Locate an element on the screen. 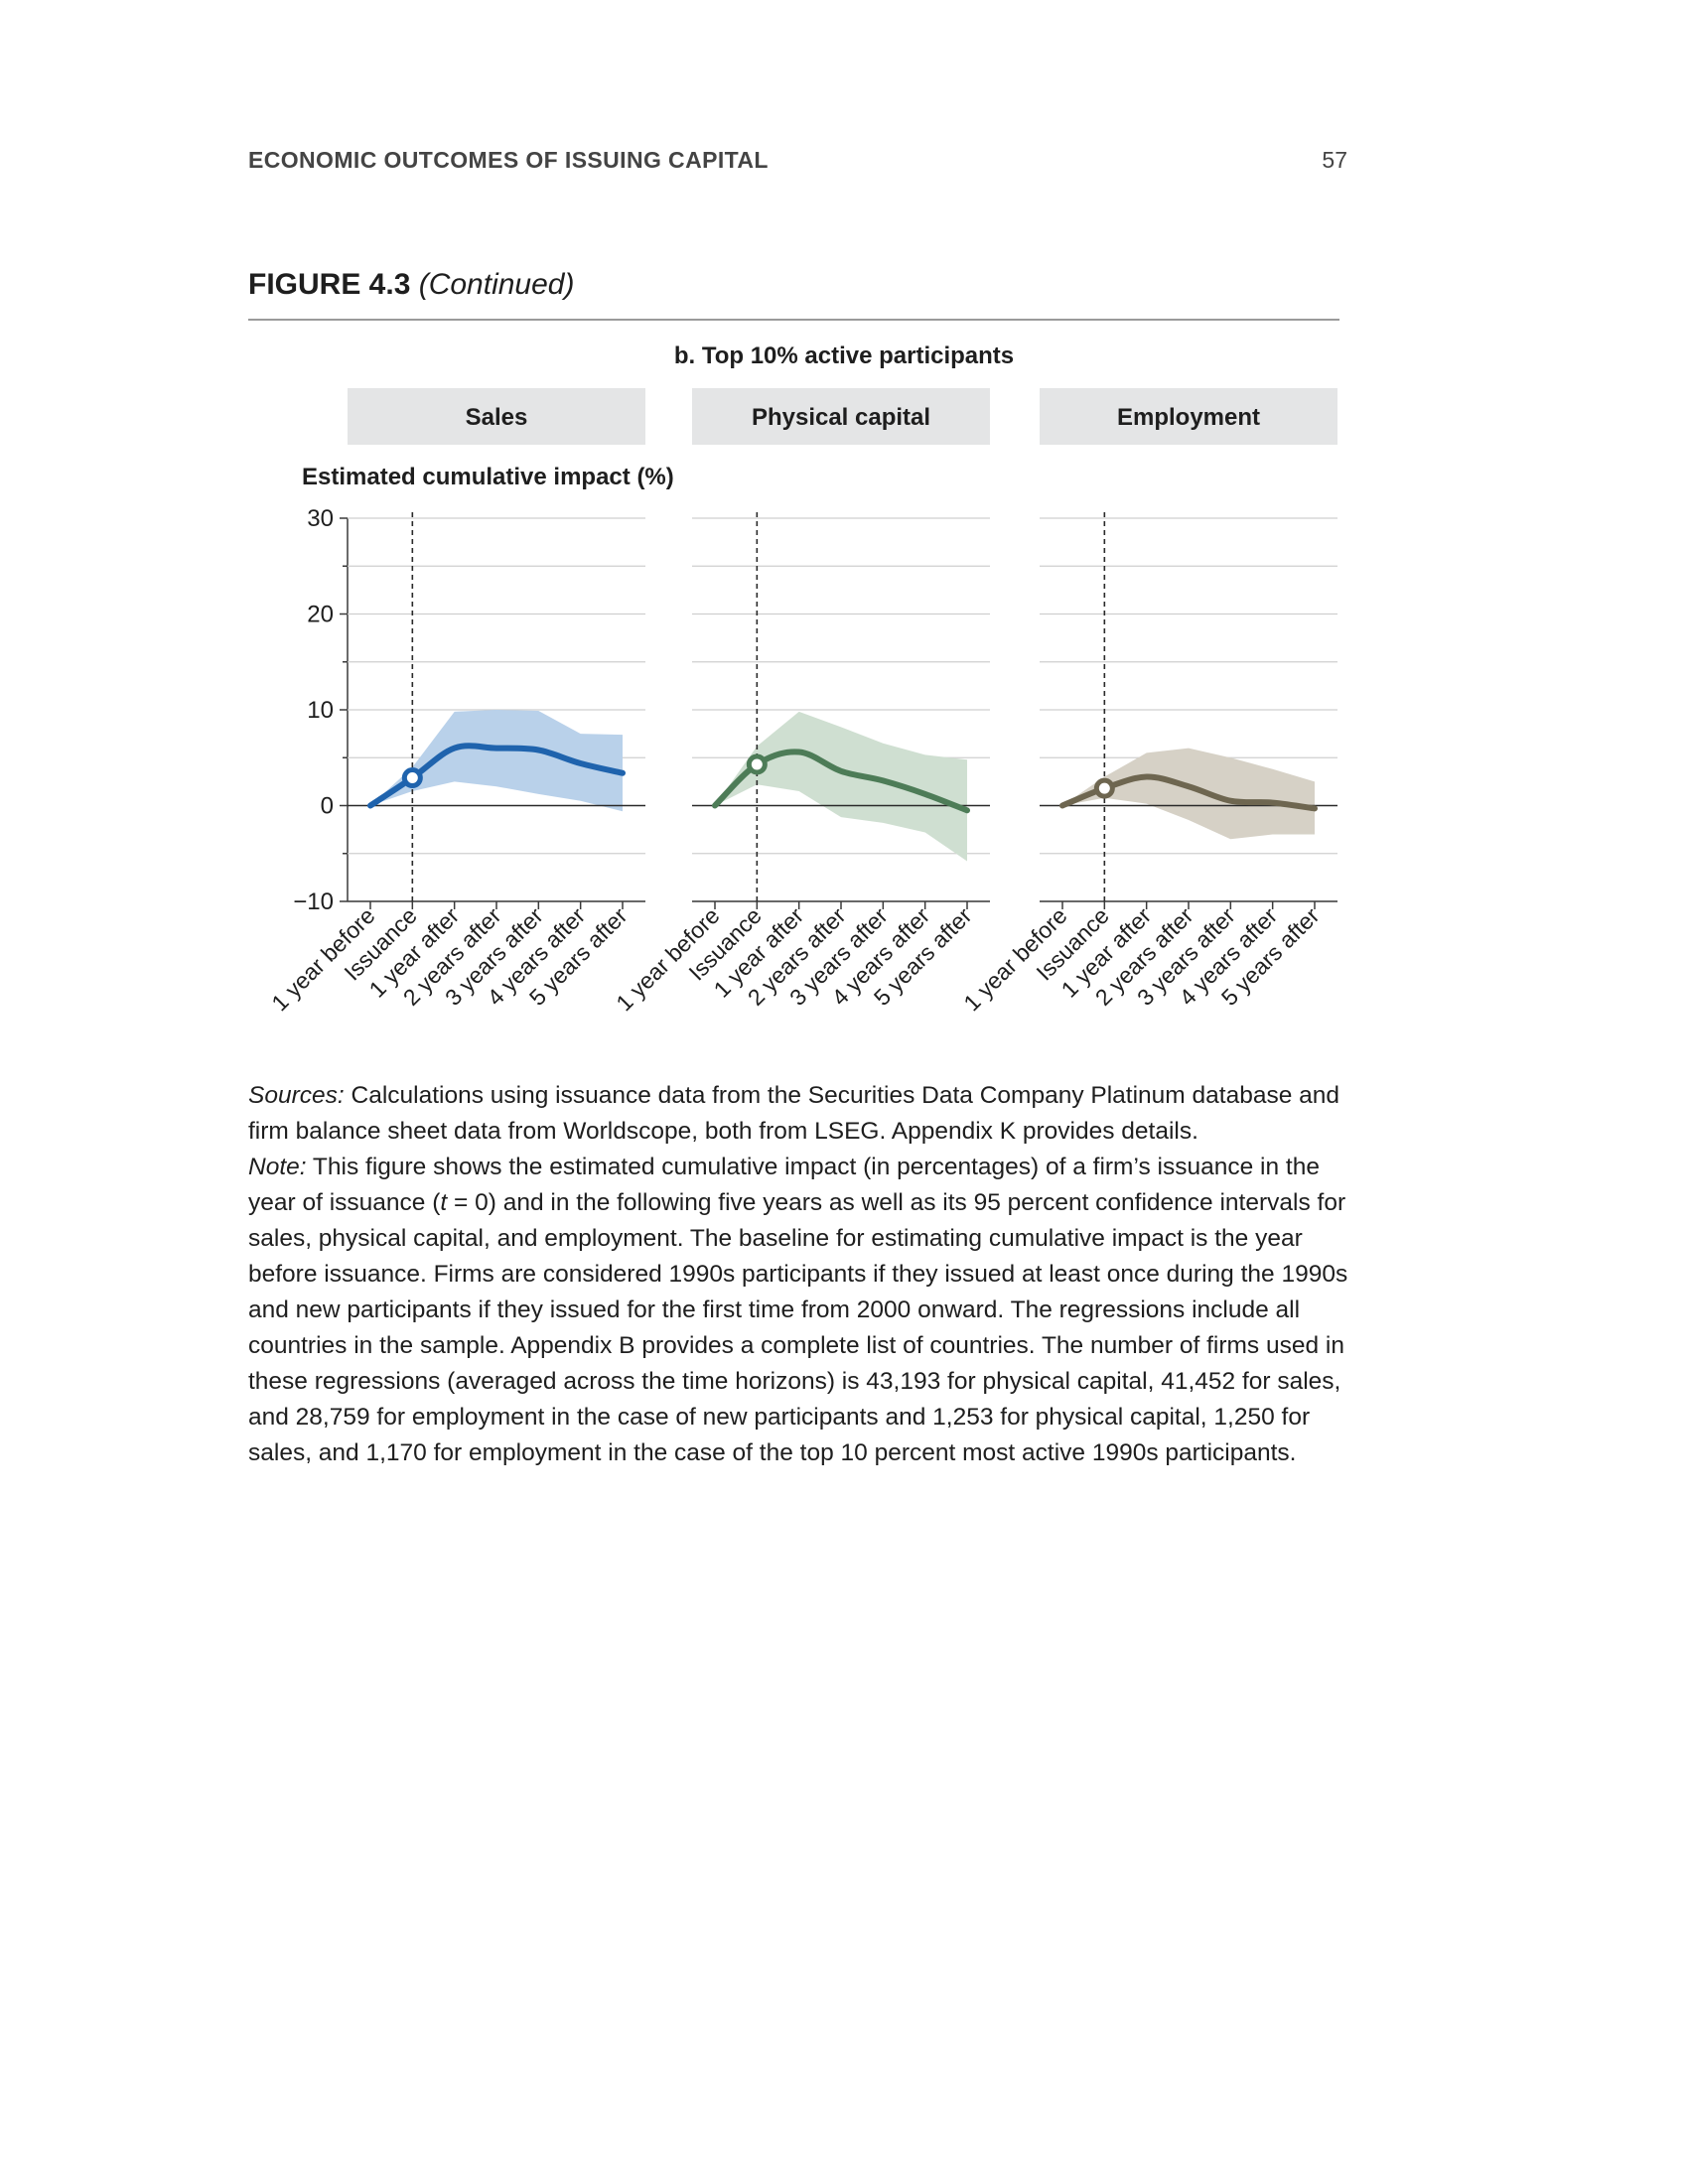 The image size is (1688, 2184). y-tick-label: 30 is located at coordinates (320, 518).